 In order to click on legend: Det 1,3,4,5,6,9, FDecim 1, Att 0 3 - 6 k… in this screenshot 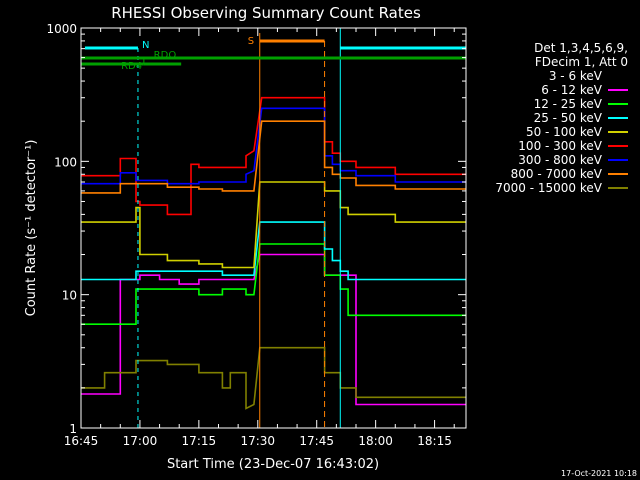, I will do `click(561, 118)`.